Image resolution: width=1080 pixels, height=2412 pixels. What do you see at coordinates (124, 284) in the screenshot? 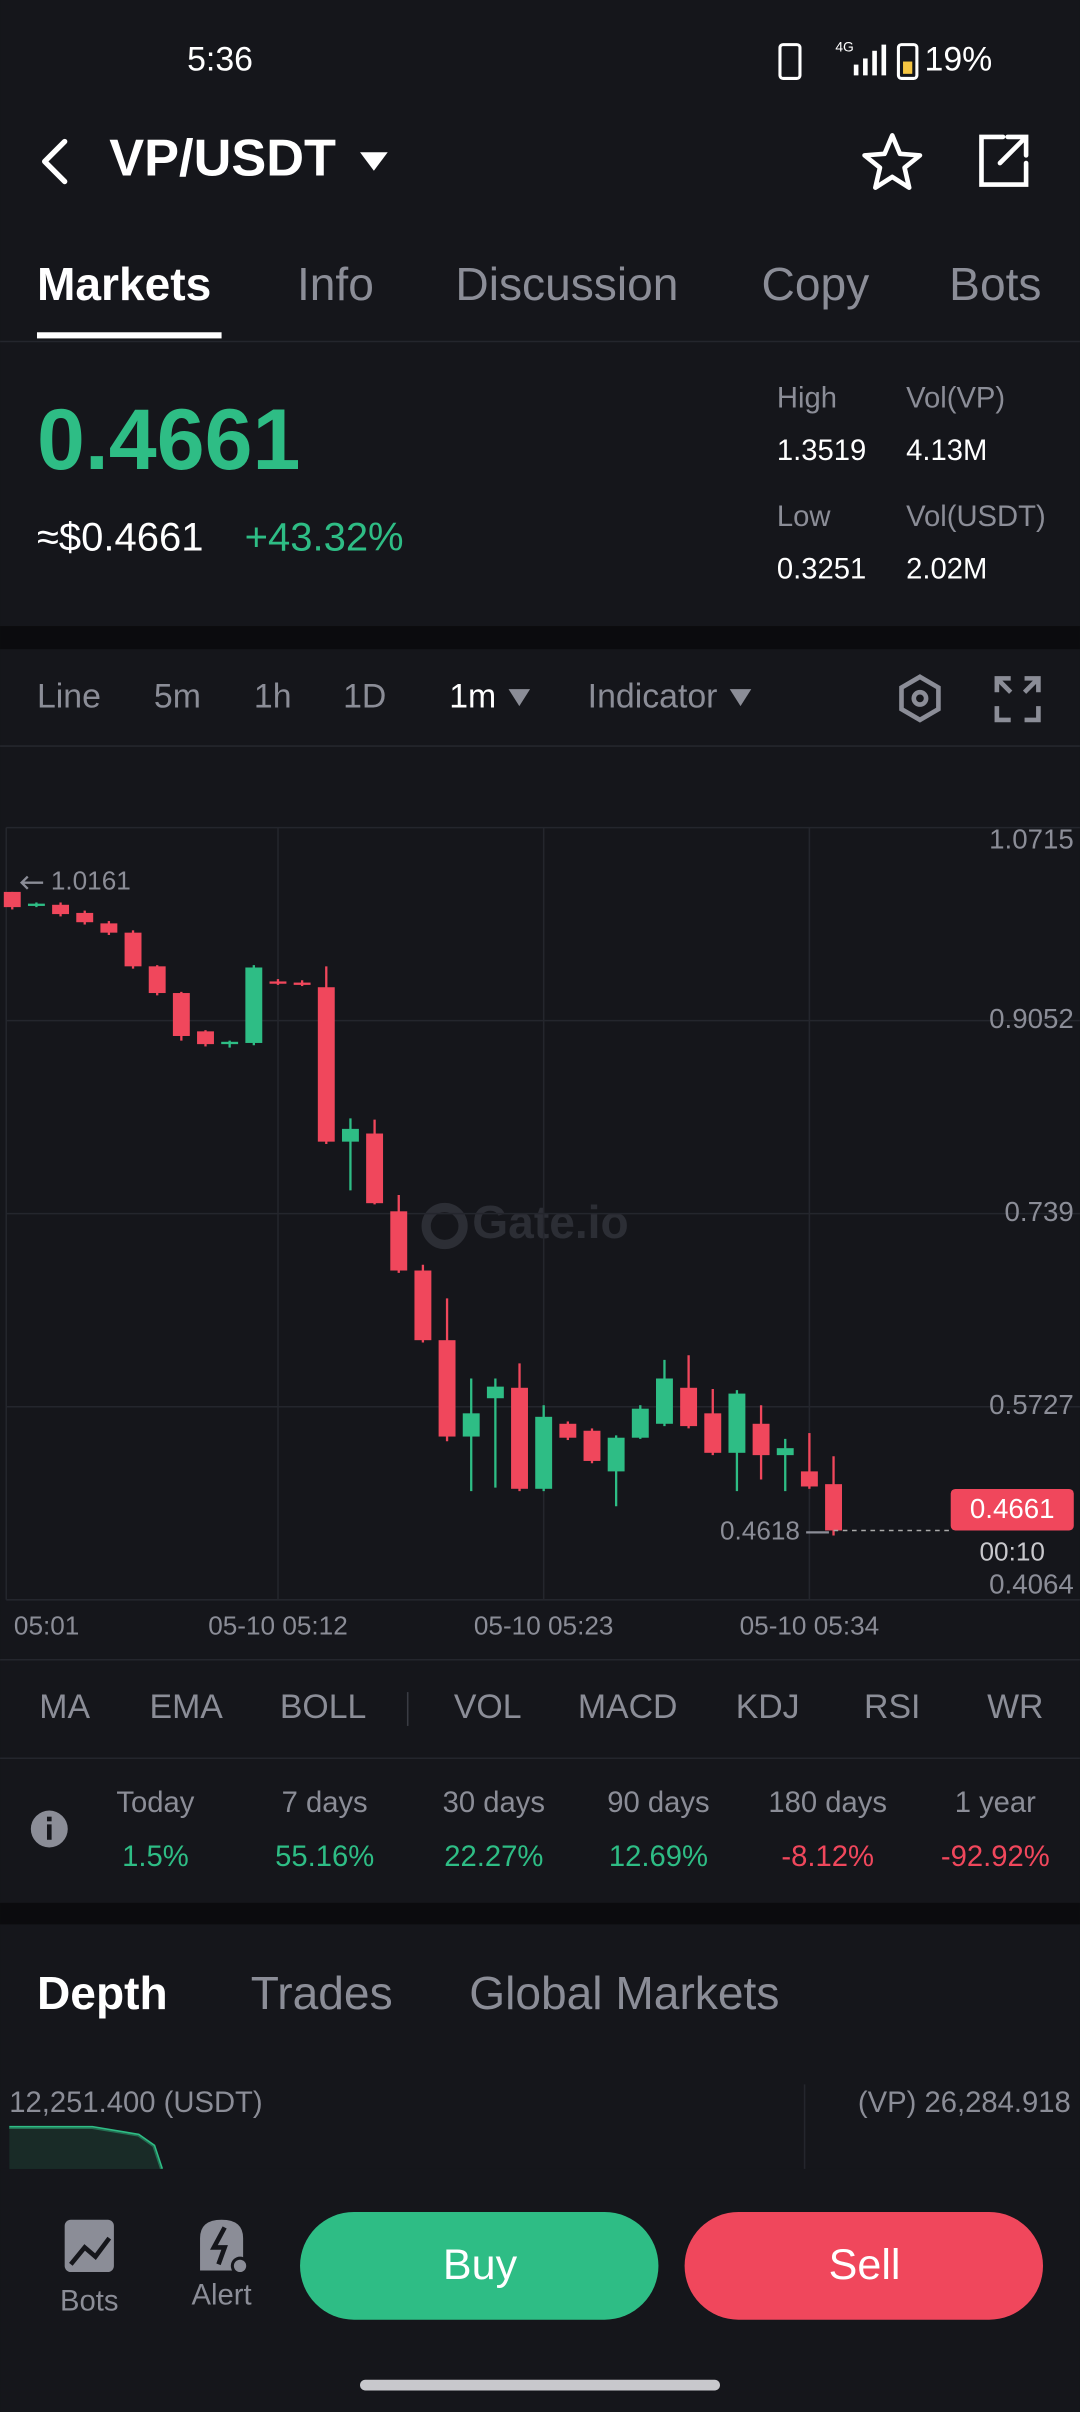
I see `tab: Markets` at bounding box center [124, 284].